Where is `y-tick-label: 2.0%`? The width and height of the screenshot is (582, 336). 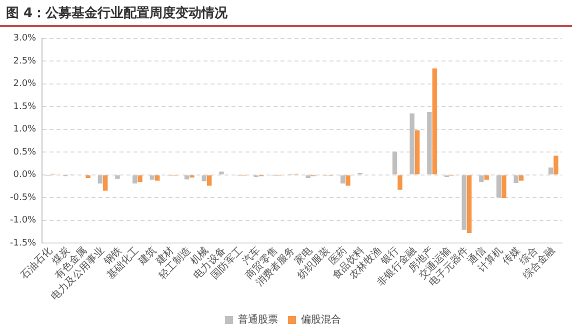 y-tick-label: 2.0% is located at coordinates (25, 84).